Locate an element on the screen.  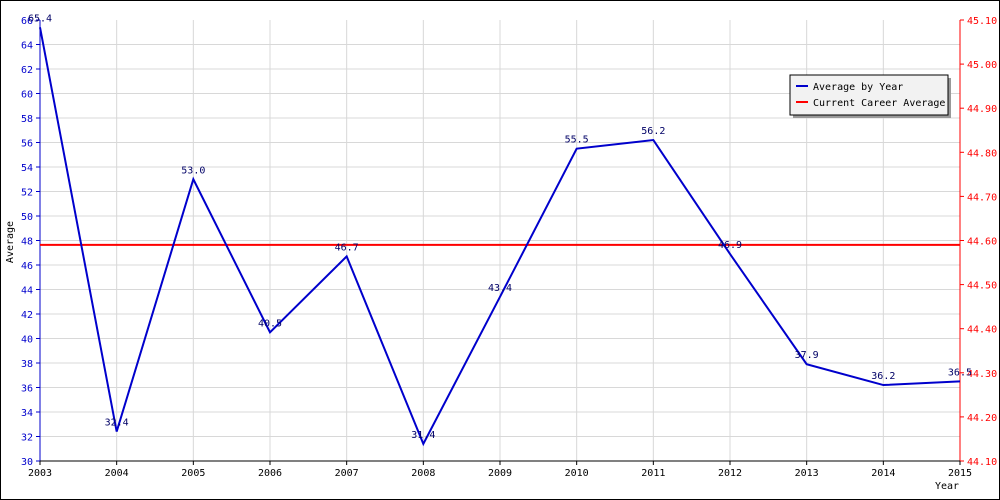
left-tick-label: 30 is located at coordinates (27, 462).